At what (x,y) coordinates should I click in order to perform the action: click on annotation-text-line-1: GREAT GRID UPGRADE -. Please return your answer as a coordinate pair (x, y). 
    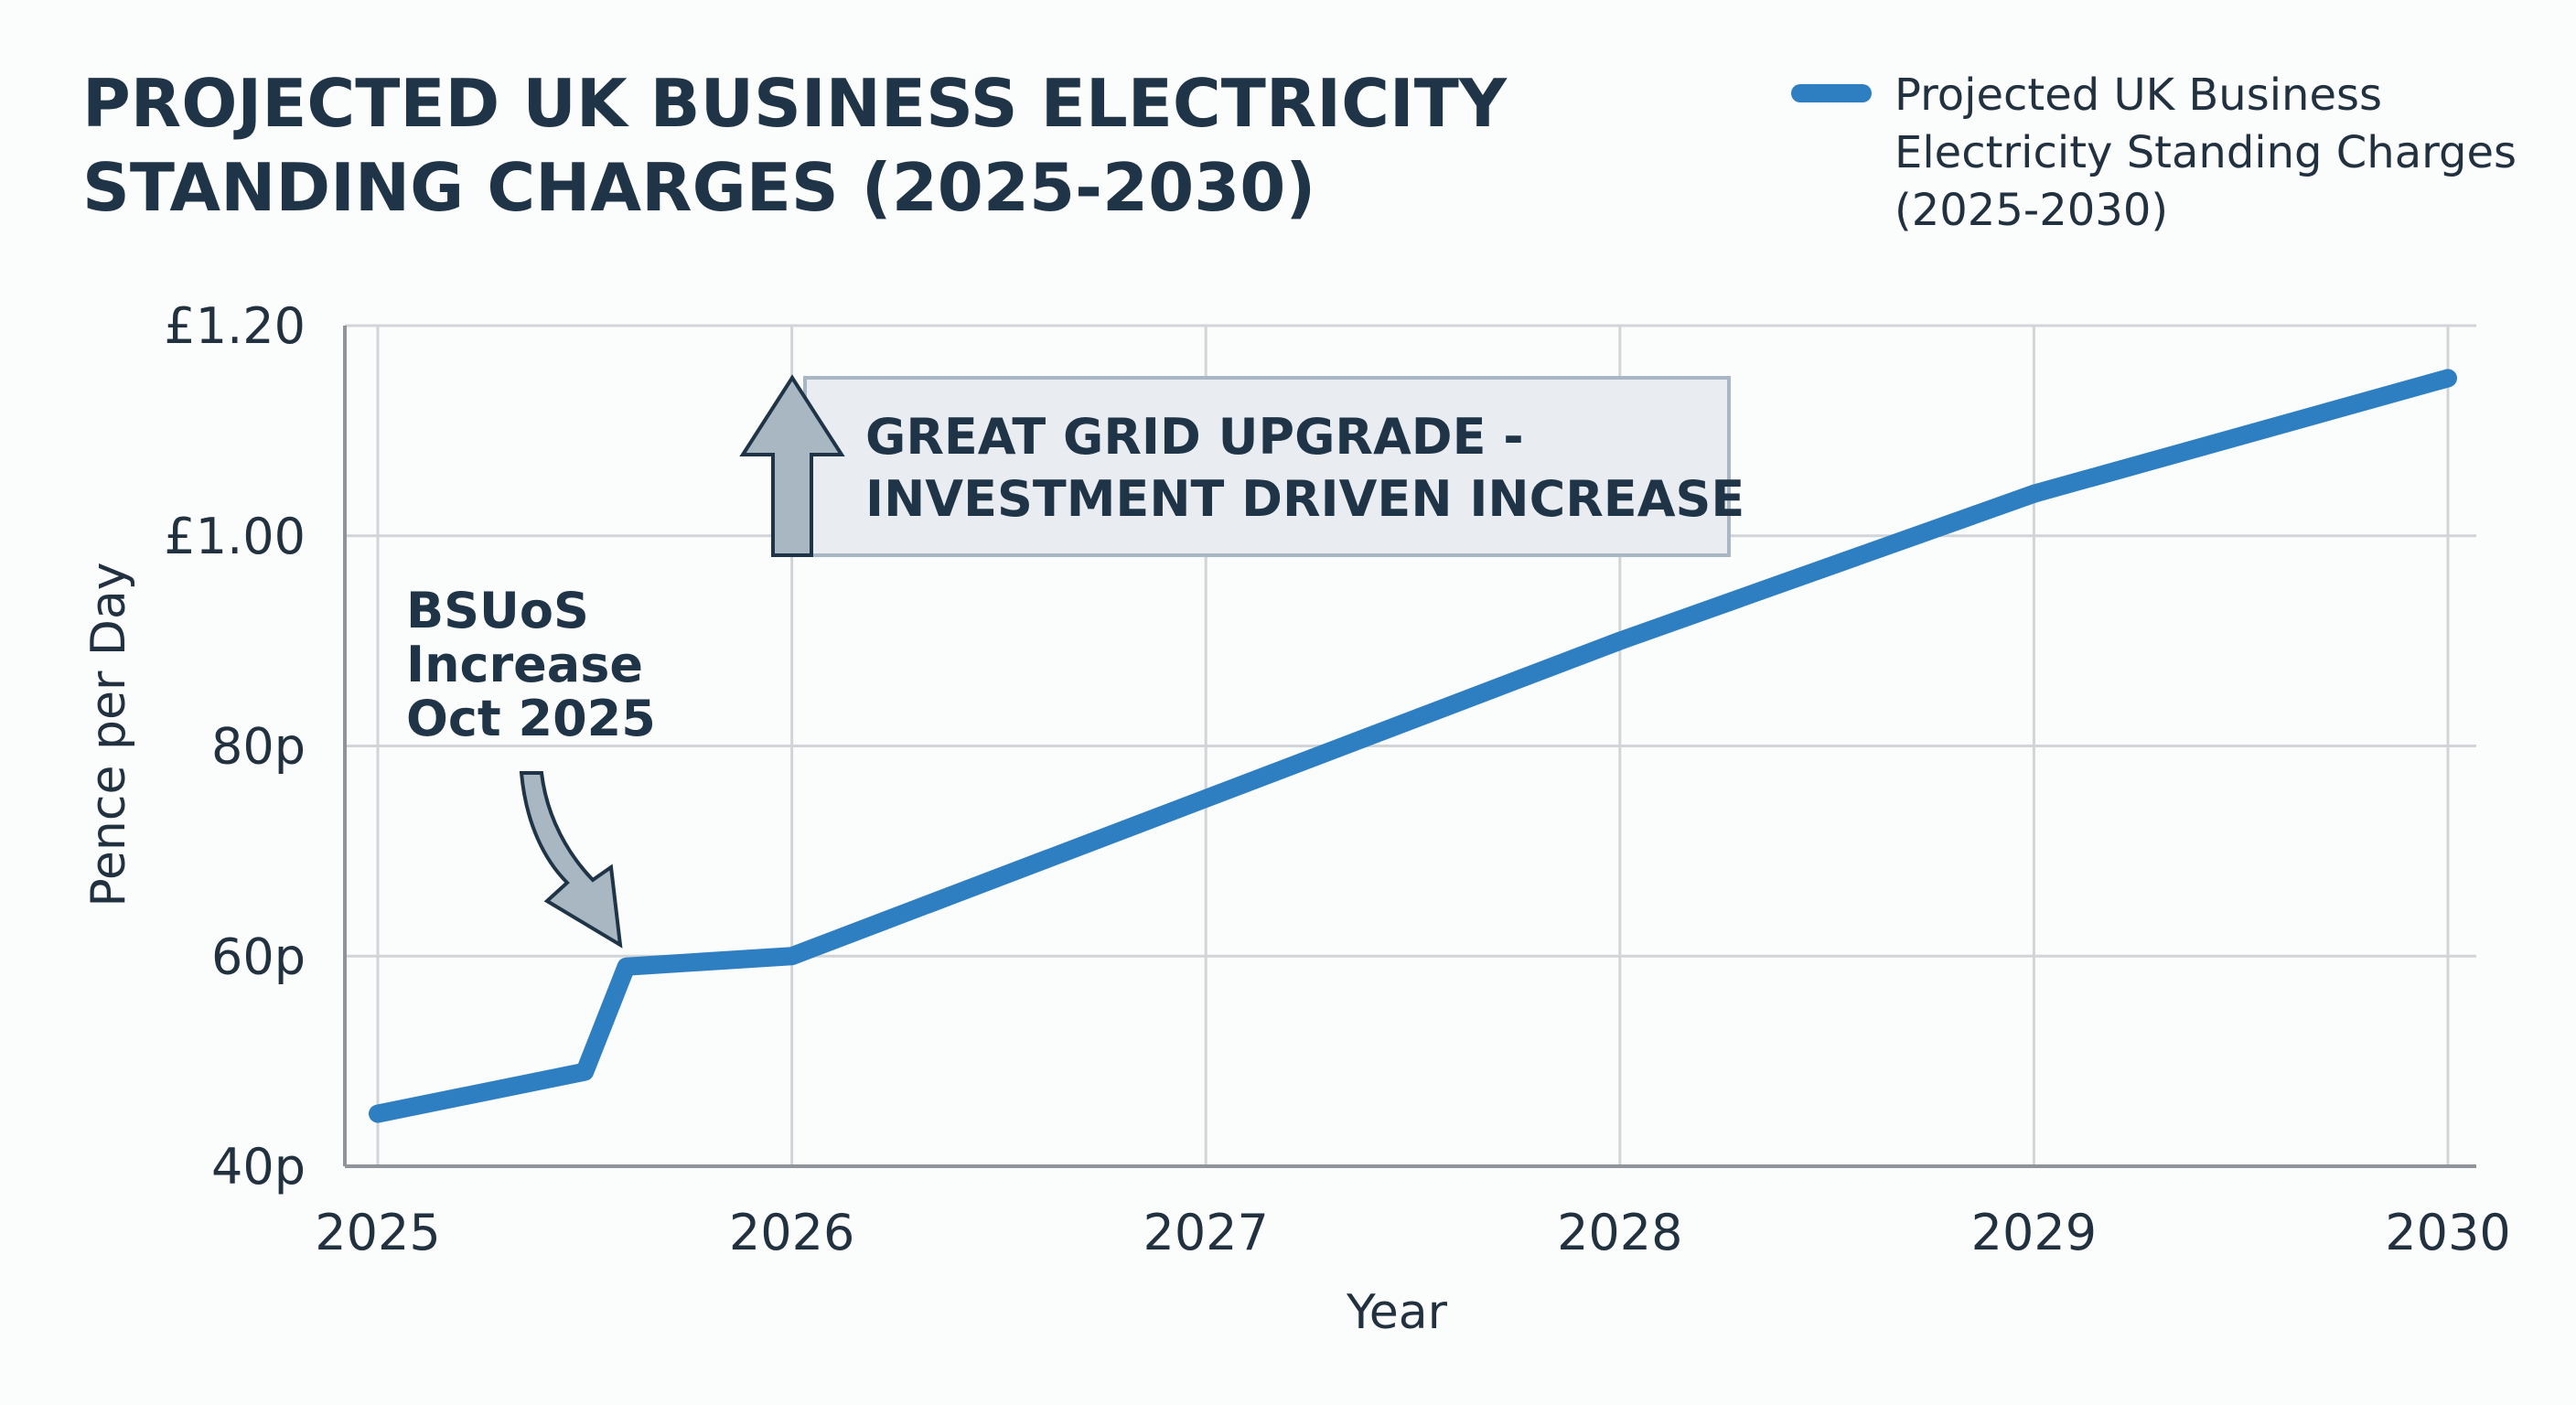
    Looking at the image, I should click on (1194, 437).